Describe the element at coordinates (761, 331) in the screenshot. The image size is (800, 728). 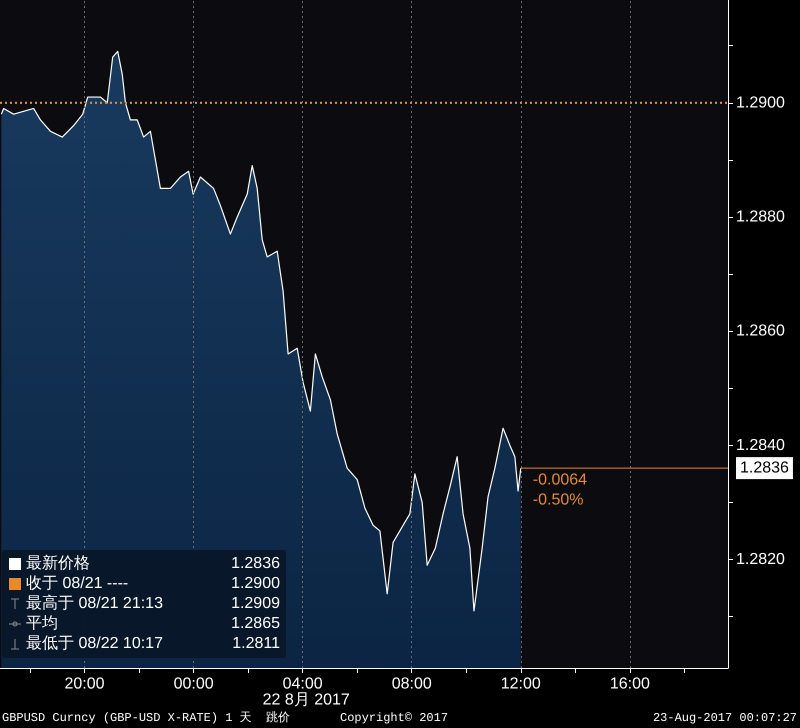
I see `y-tick-label: 1.2860` at that location.